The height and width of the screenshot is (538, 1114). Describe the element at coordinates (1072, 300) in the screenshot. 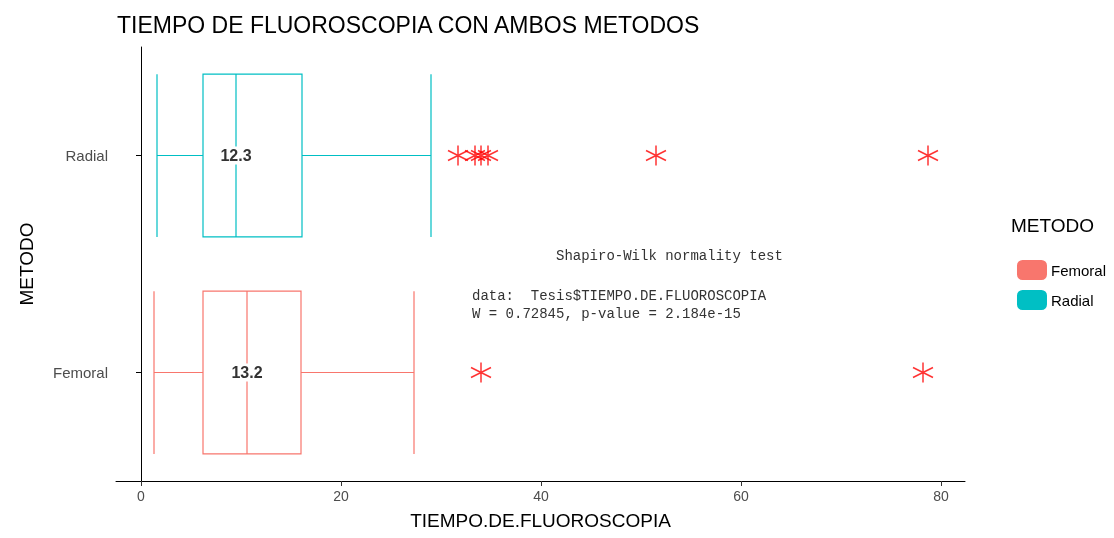

I see `legend-label: Radial` at that location.